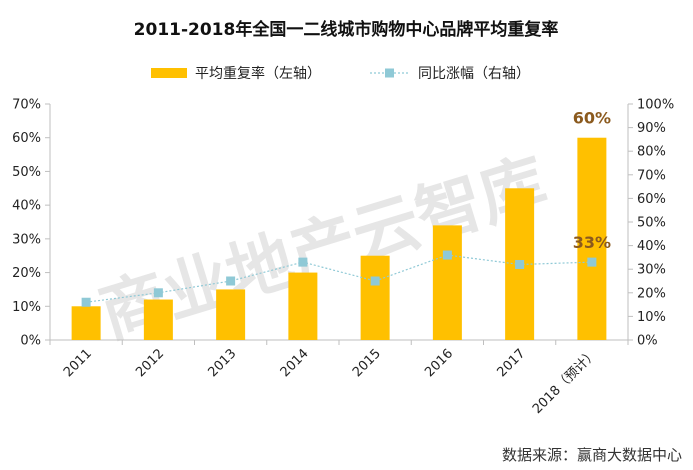 The height and width of the screenshot is (470, 693). Describe the element at coordinates (651, 246) in the screenshot. I see `right-tick-label: 40%` at that location.